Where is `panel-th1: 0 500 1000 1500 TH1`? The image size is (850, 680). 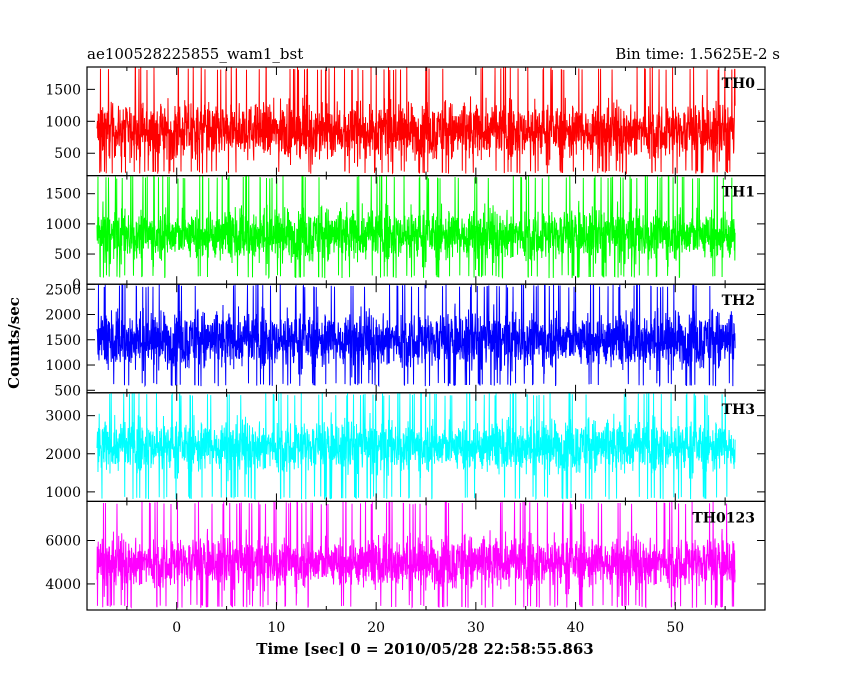
panel-th1: 0 500 1000 1500 TH1 is located at coordinates (405, 234).